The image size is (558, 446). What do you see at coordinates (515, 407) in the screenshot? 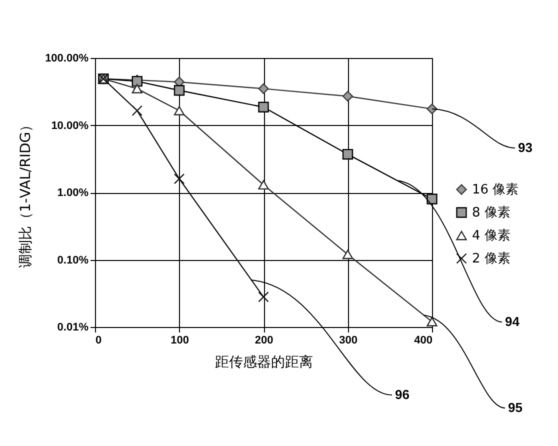
I see `annotation: 95` at bounding box center [515, 407].